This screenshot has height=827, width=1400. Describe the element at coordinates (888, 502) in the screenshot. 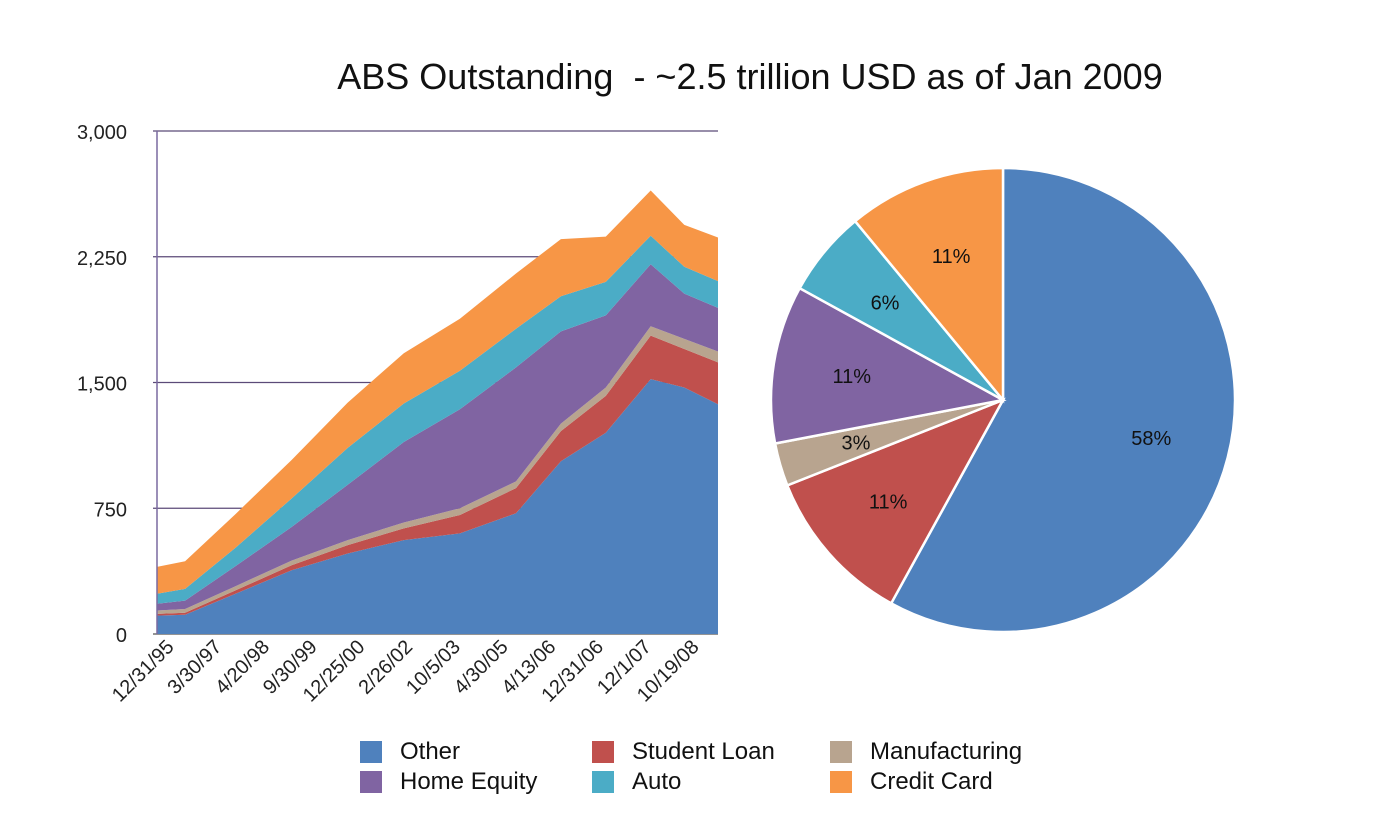

I see `pie-label-student-loan: 11%` at that location.